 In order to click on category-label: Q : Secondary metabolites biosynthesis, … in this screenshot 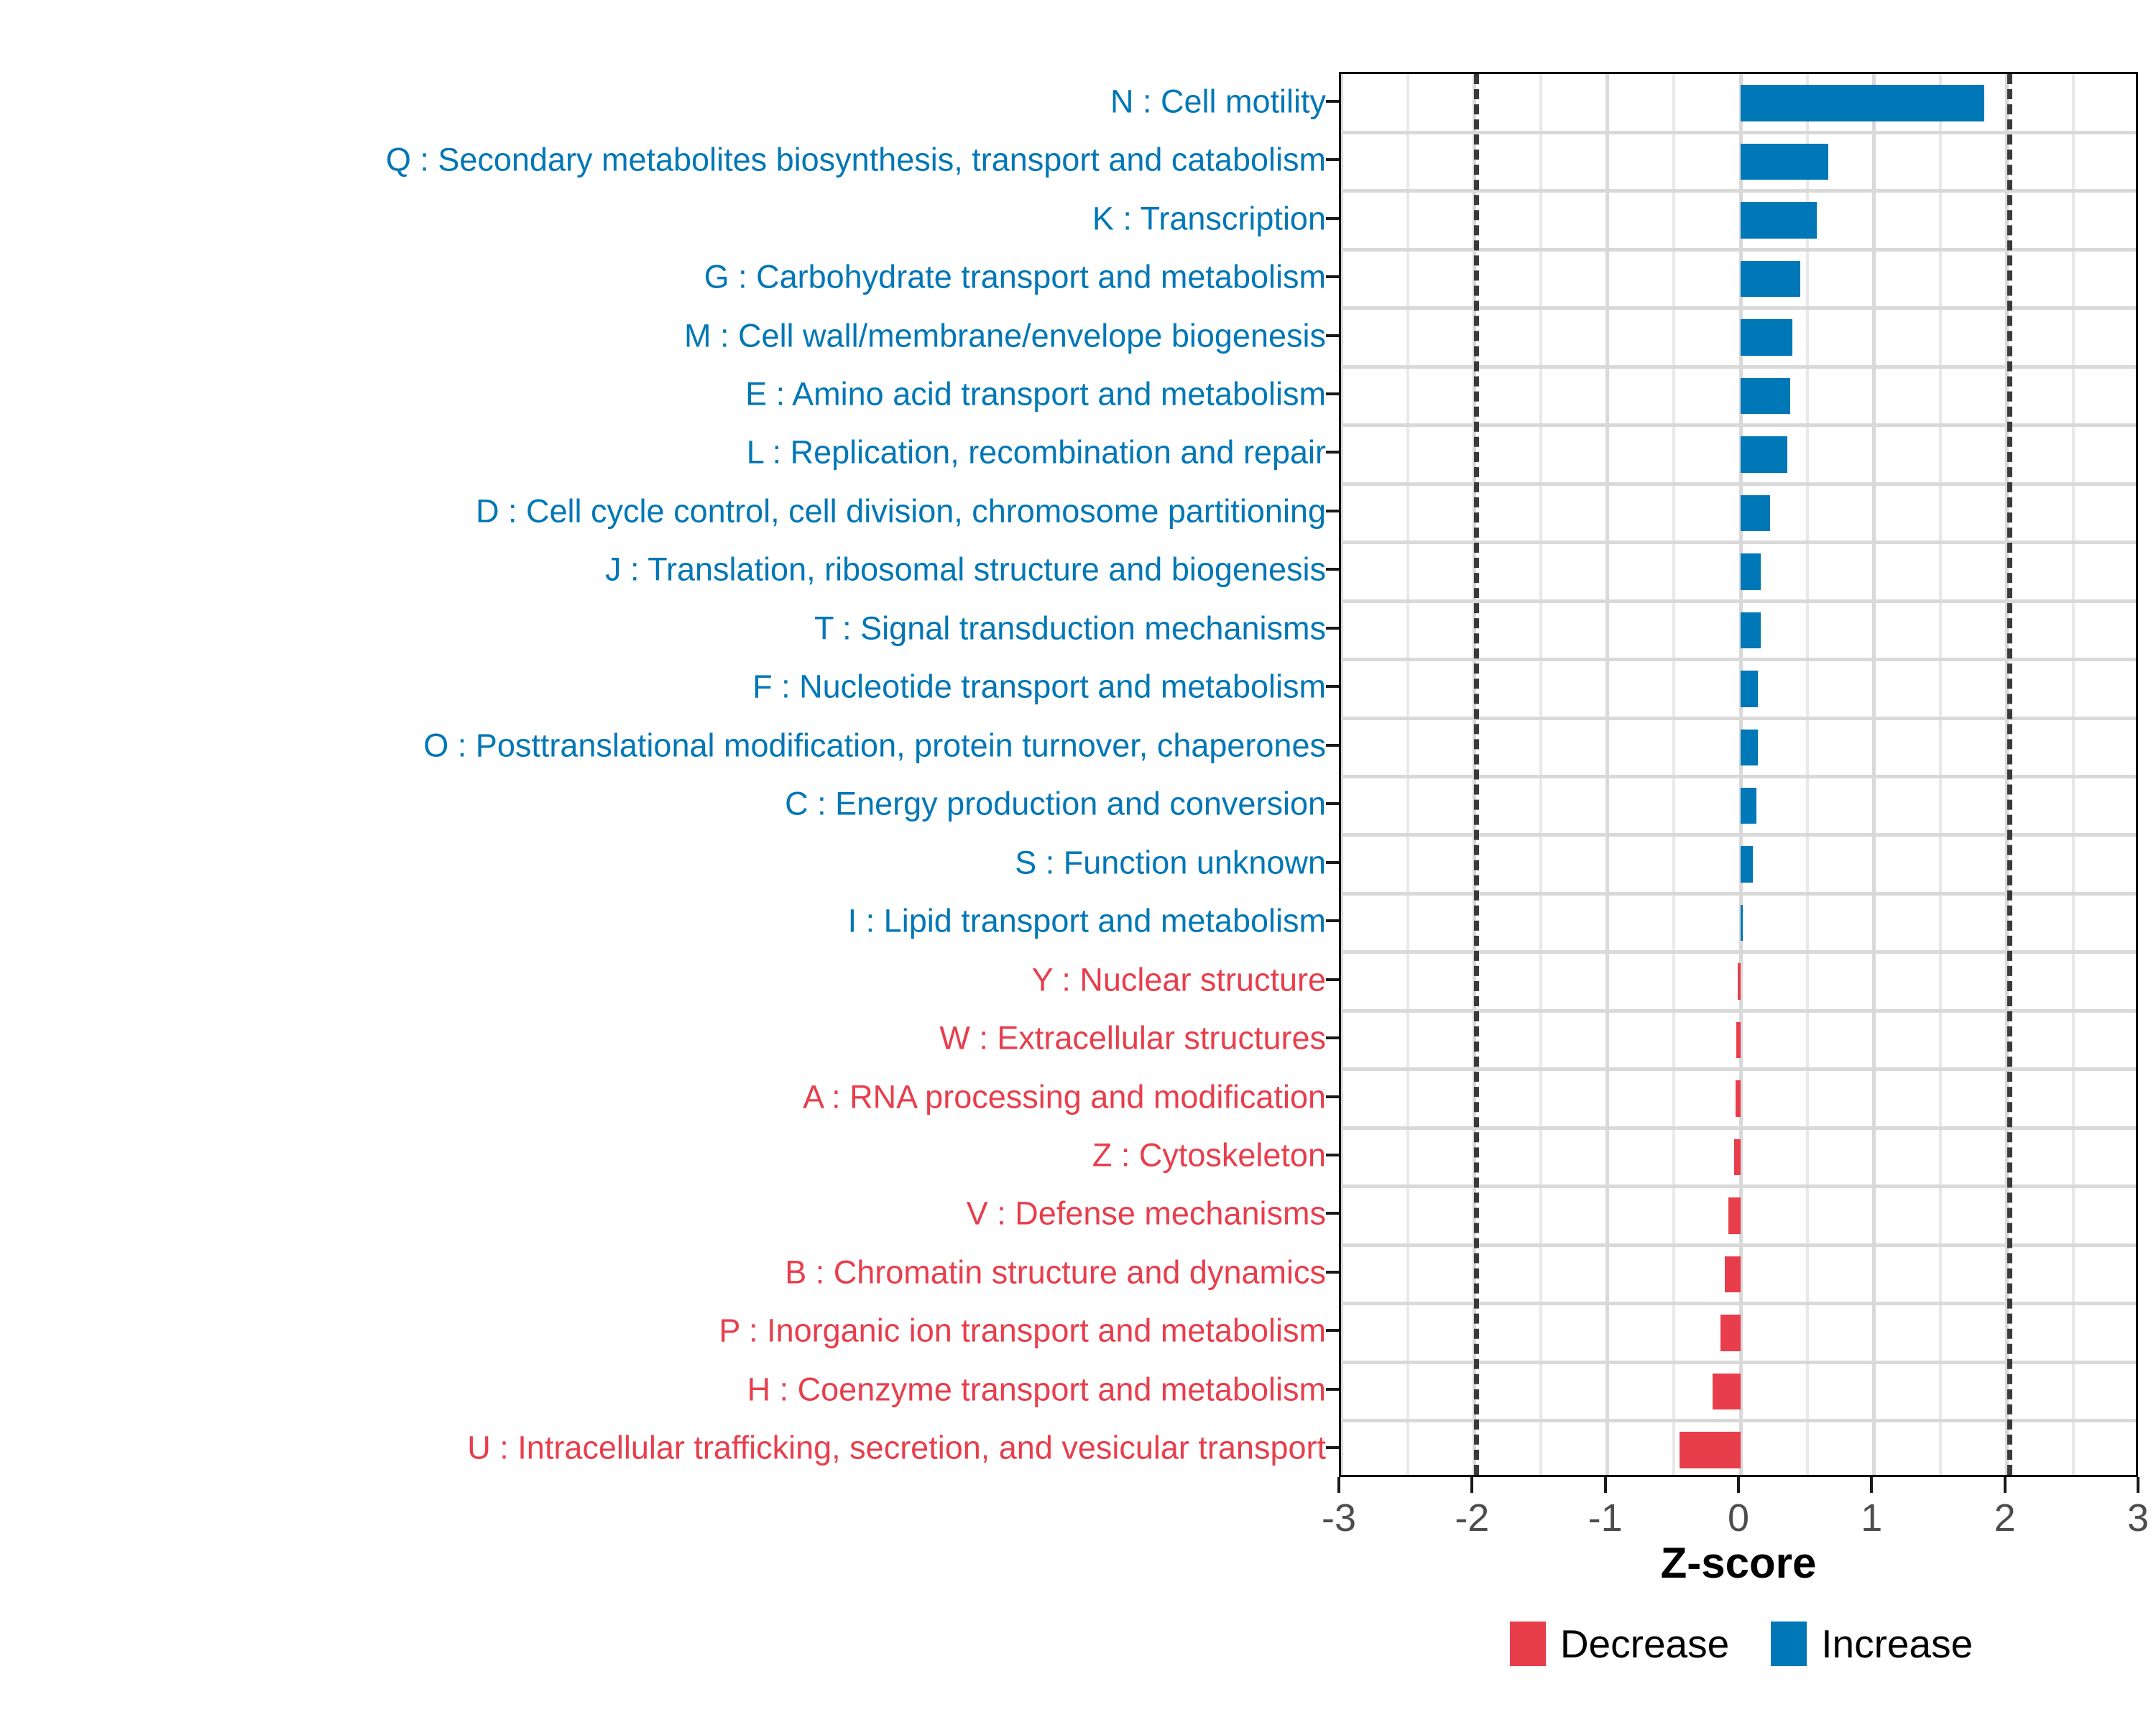, I will do `click(855, 159)`.